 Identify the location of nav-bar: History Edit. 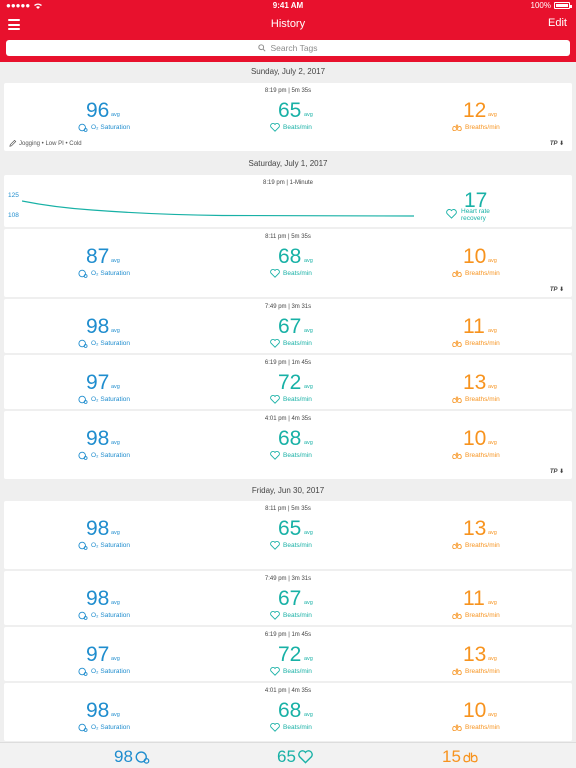
(288, 25).